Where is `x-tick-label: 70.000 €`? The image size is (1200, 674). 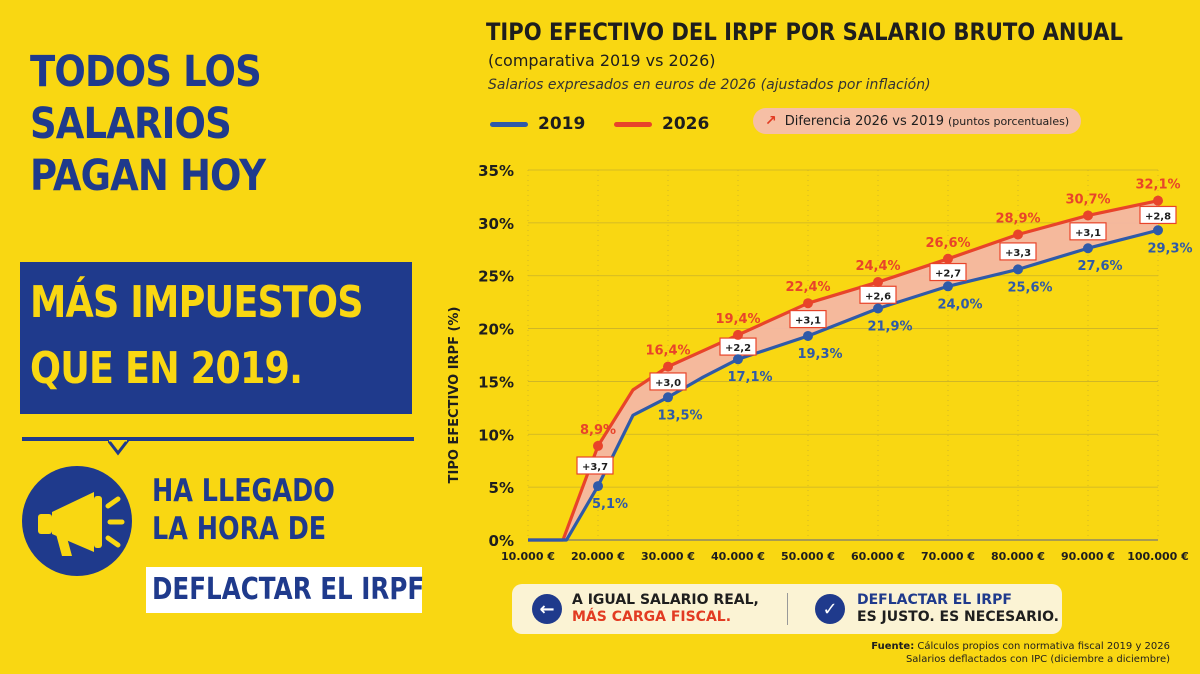 x-tick-label: 70.000 € is located at coordinates (948, 556).